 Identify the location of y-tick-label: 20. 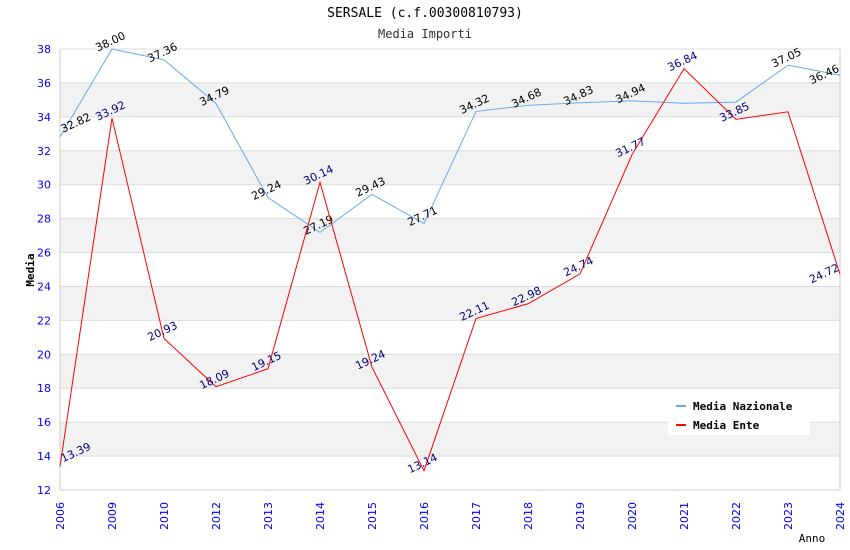
(44, 354).